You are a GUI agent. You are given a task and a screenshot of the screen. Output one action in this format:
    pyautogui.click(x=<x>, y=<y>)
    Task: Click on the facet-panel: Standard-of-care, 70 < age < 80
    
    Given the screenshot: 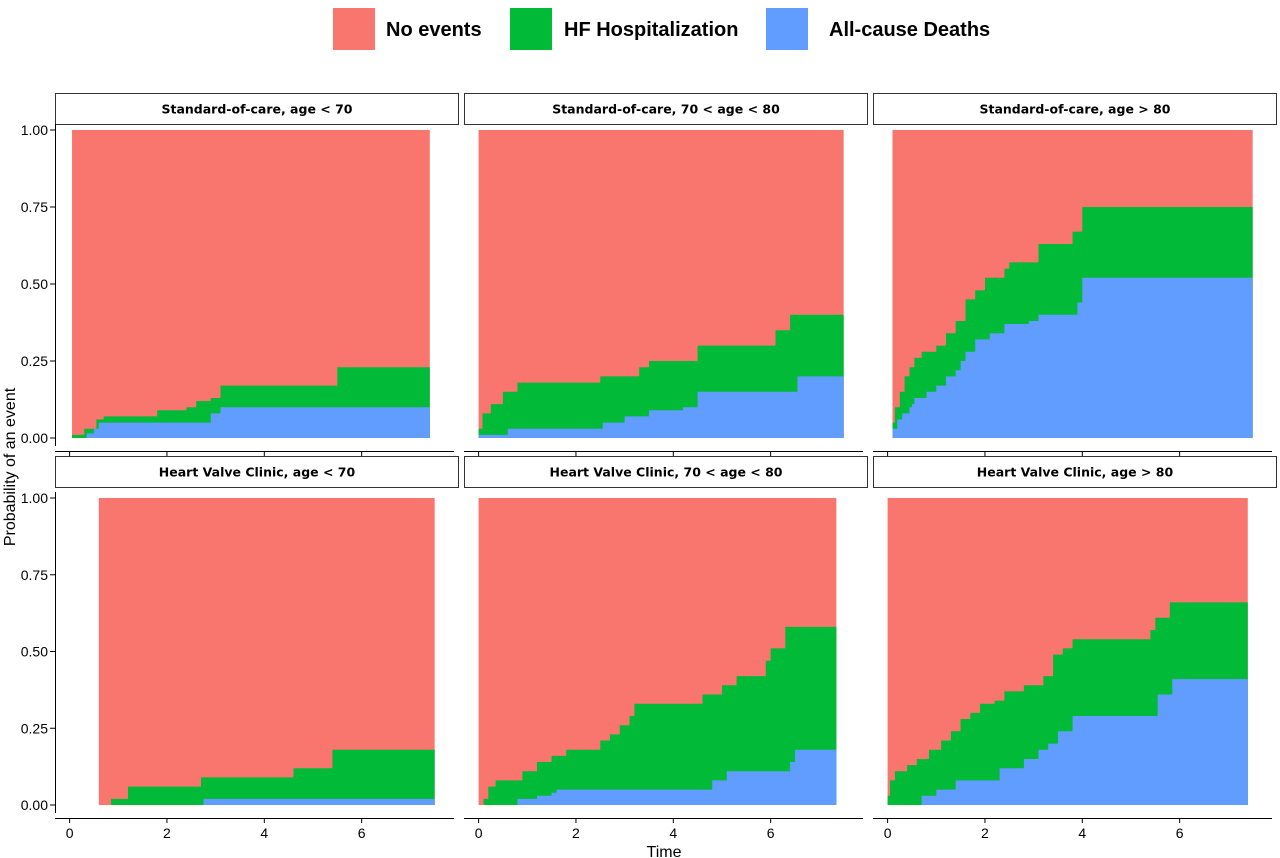 What is the action you would take?
    pyautogui.click(x=666, y=274)
    